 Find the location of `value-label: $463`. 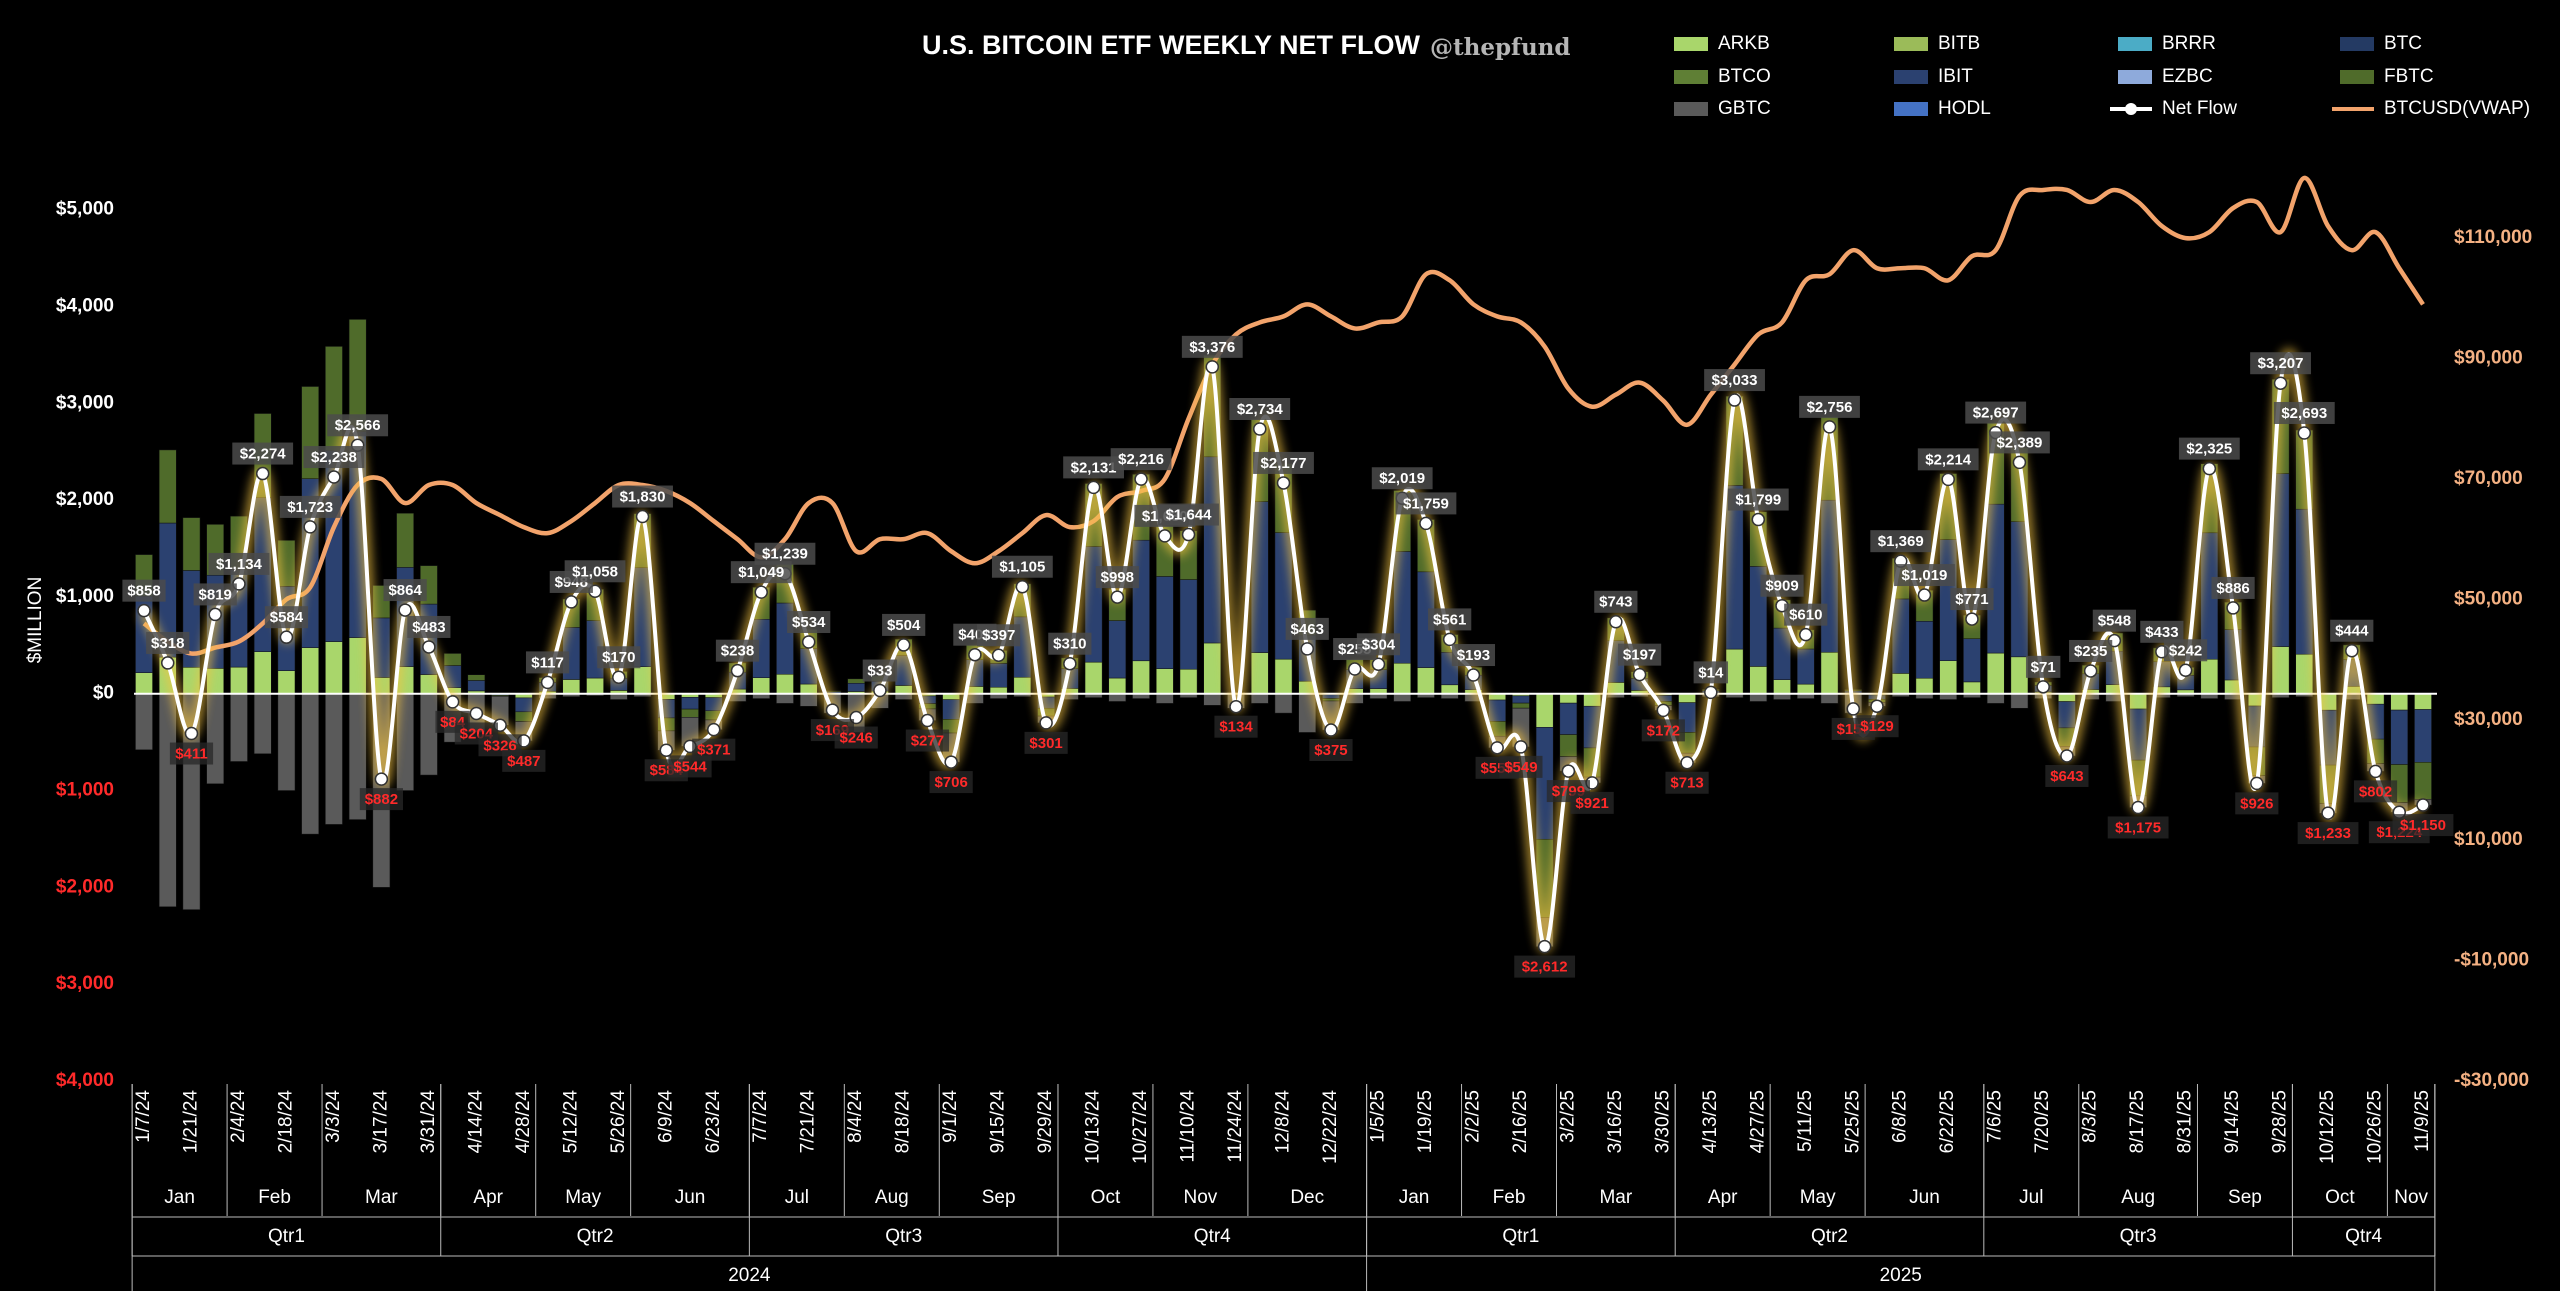

value-label: $463 is located at coordinates (1307, 629).